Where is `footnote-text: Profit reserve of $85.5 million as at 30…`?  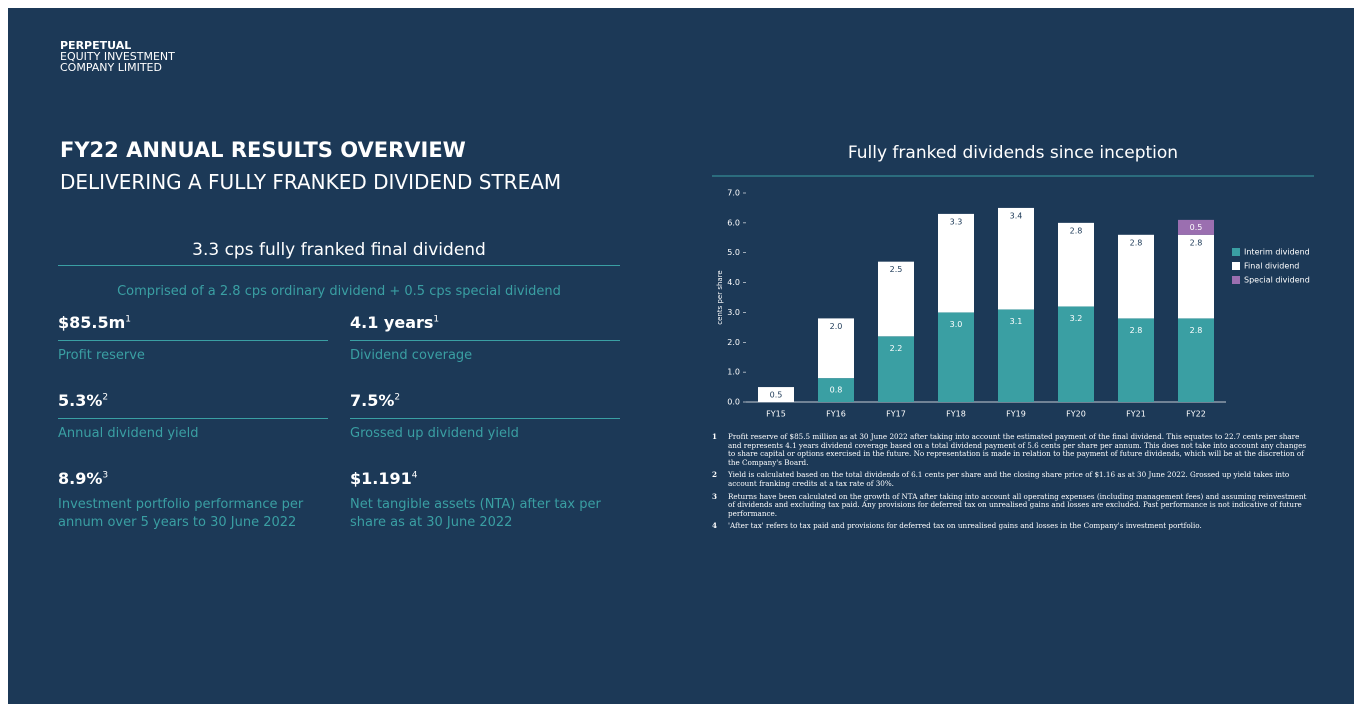 footnote-text: Profit reserve of $85.5 million as at 30… is located at coordinates (1017, 449).